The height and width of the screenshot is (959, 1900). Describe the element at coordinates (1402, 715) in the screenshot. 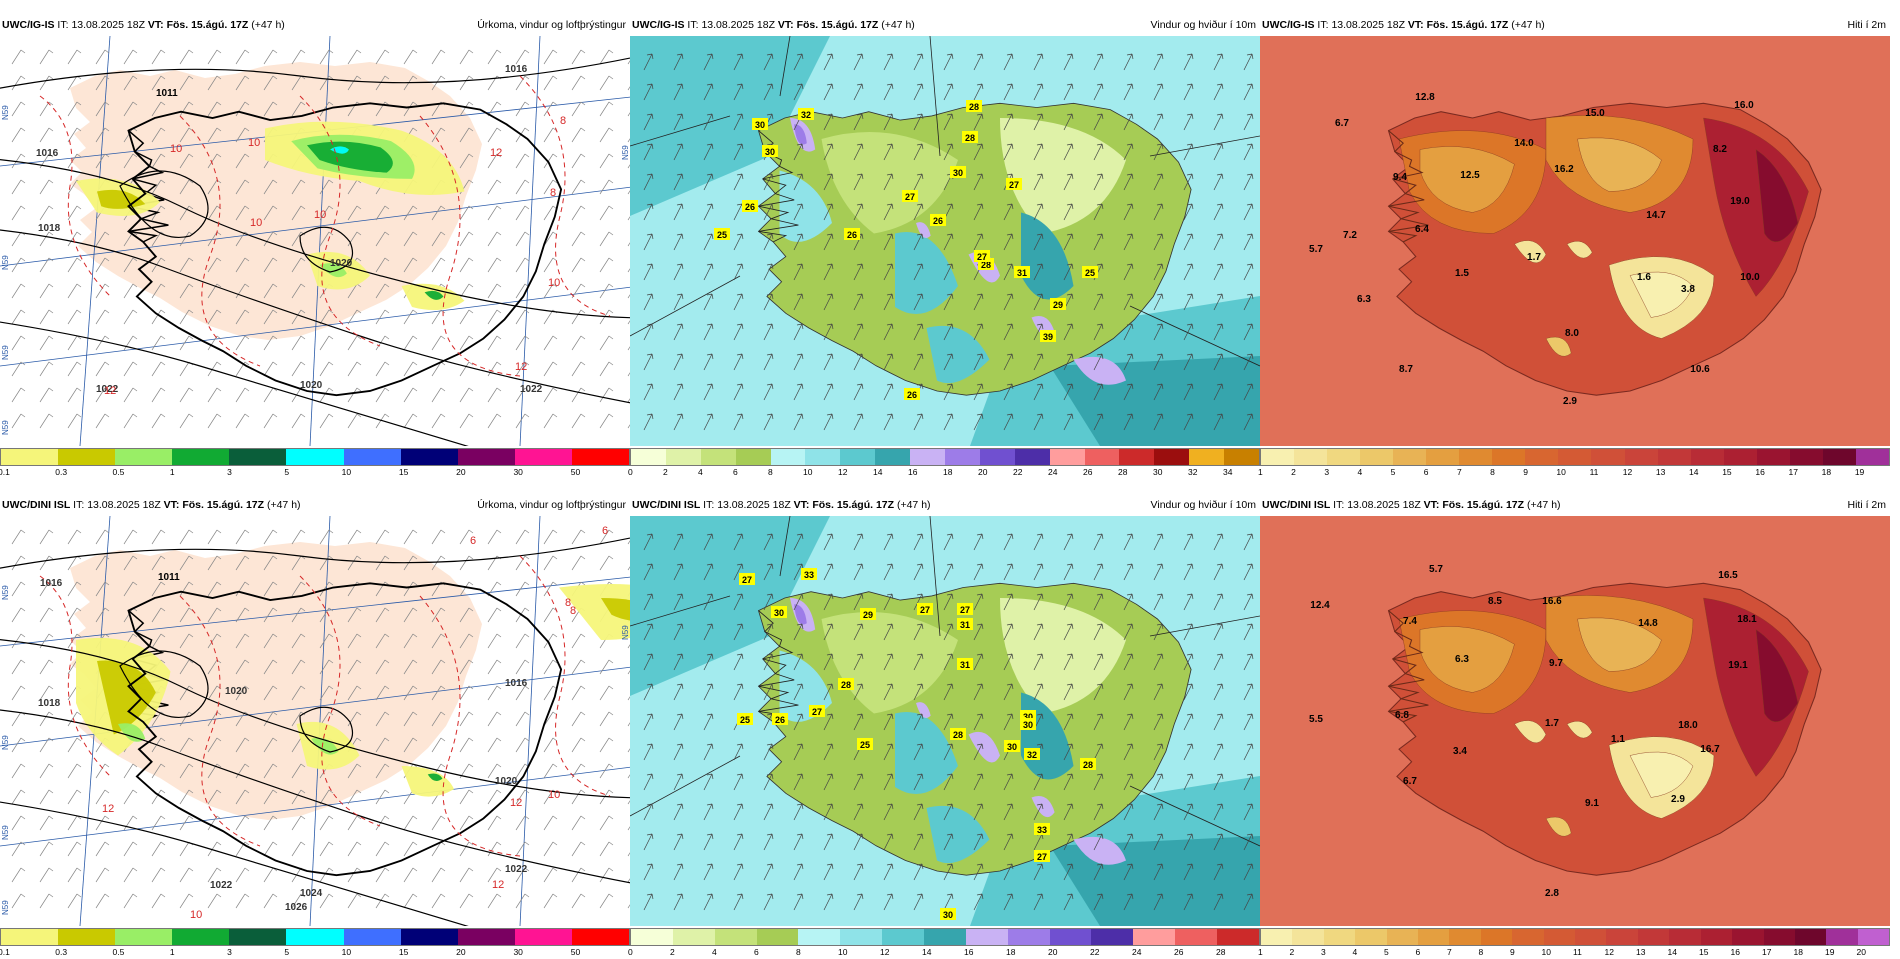

I see `temperature-value: 6.8` at that location.